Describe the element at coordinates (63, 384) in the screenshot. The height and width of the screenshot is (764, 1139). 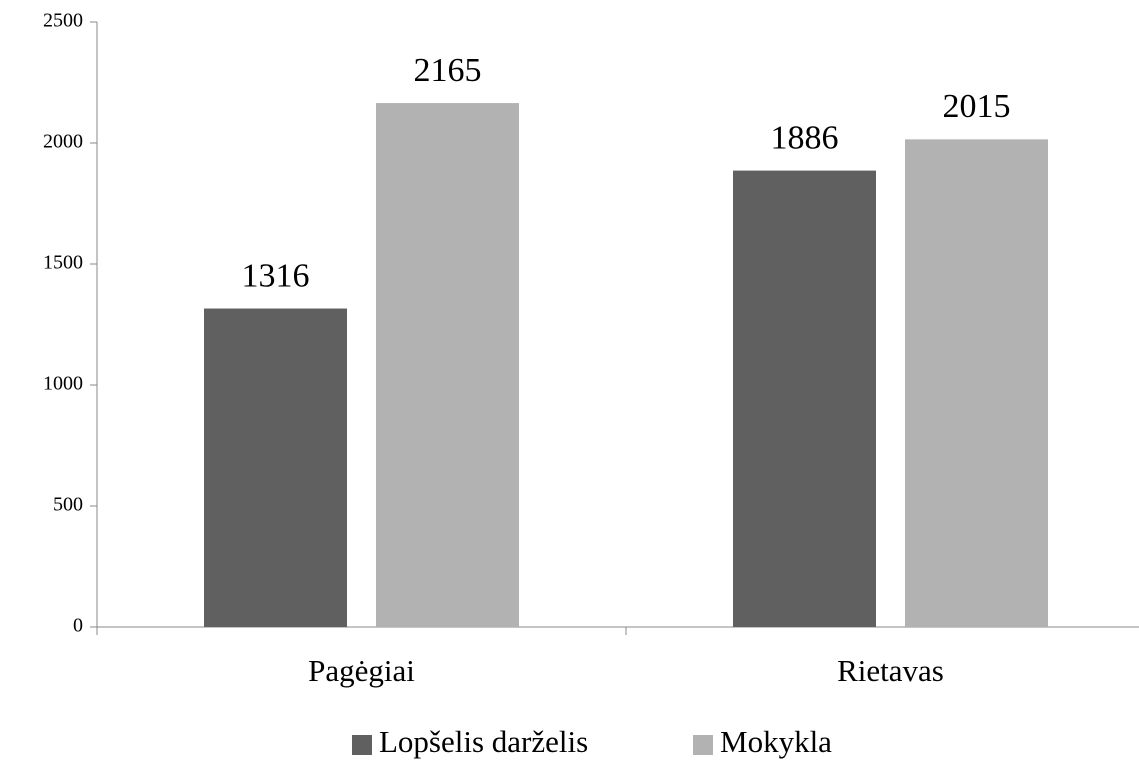
I see `y-tick-label: 1000` at that location.